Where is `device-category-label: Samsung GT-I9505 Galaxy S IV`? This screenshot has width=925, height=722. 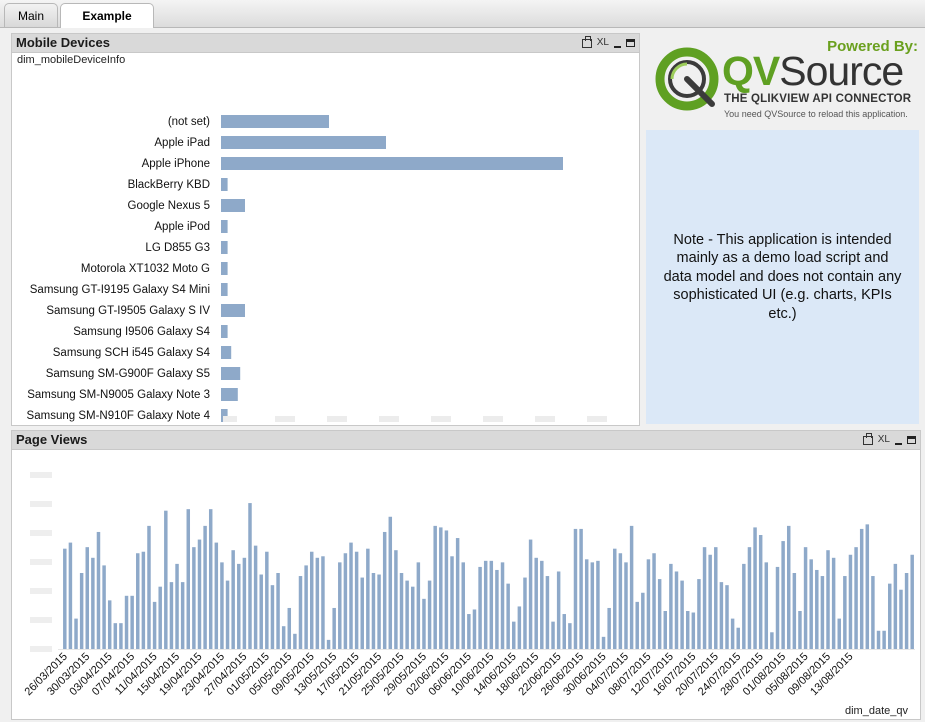 device-category-label: Samsung GT-I9505 Galaxy S IV is located at coordinates (128, 311).